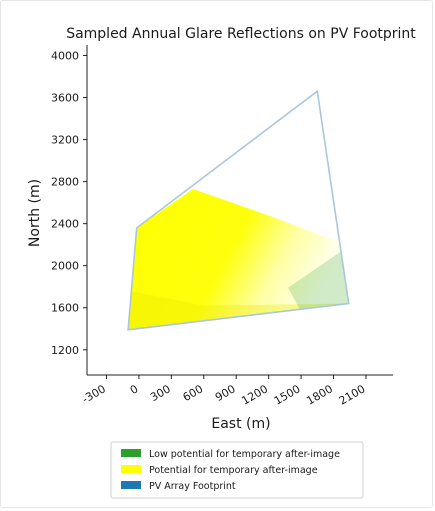 Image resolution: width=435 pixels, height=511 pixels. I want to click on y-tick-label: 3600, so click(65, 98).